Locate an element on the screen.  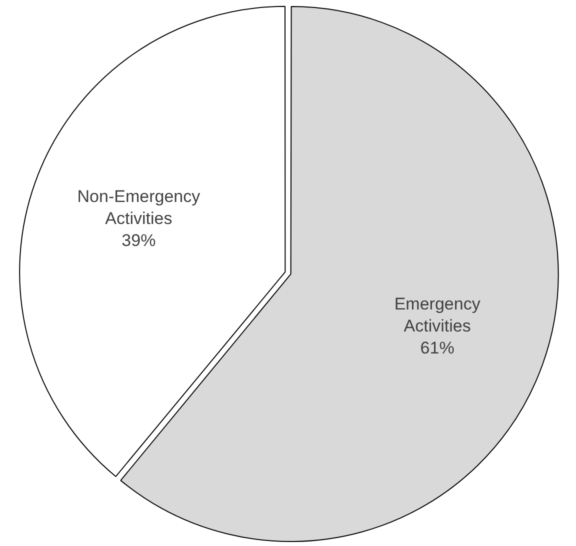
data-label: 61% is located at coordinates (437, 348).